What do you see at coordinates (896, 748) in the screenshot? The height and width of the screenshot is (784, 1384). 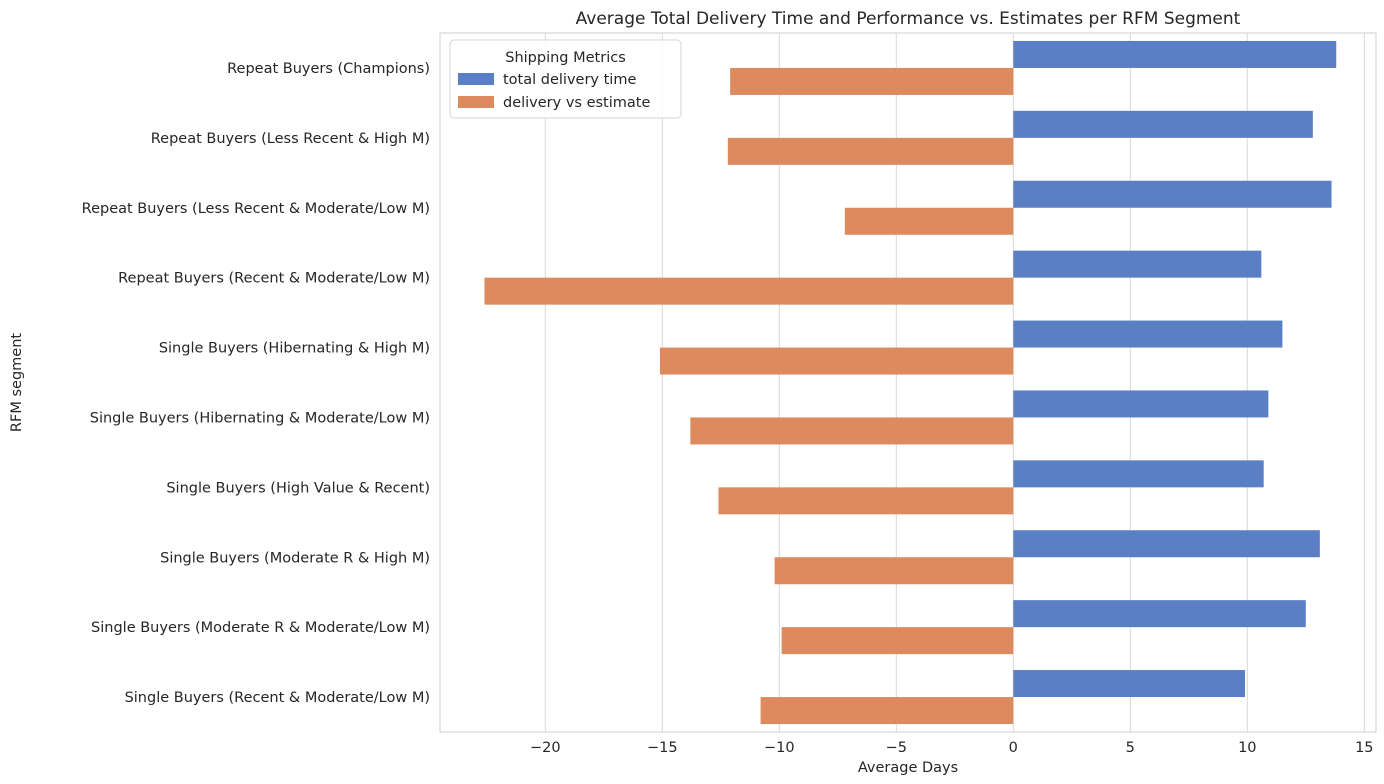 I see `x-tick-label: −5` at bounding box center [896, 748].